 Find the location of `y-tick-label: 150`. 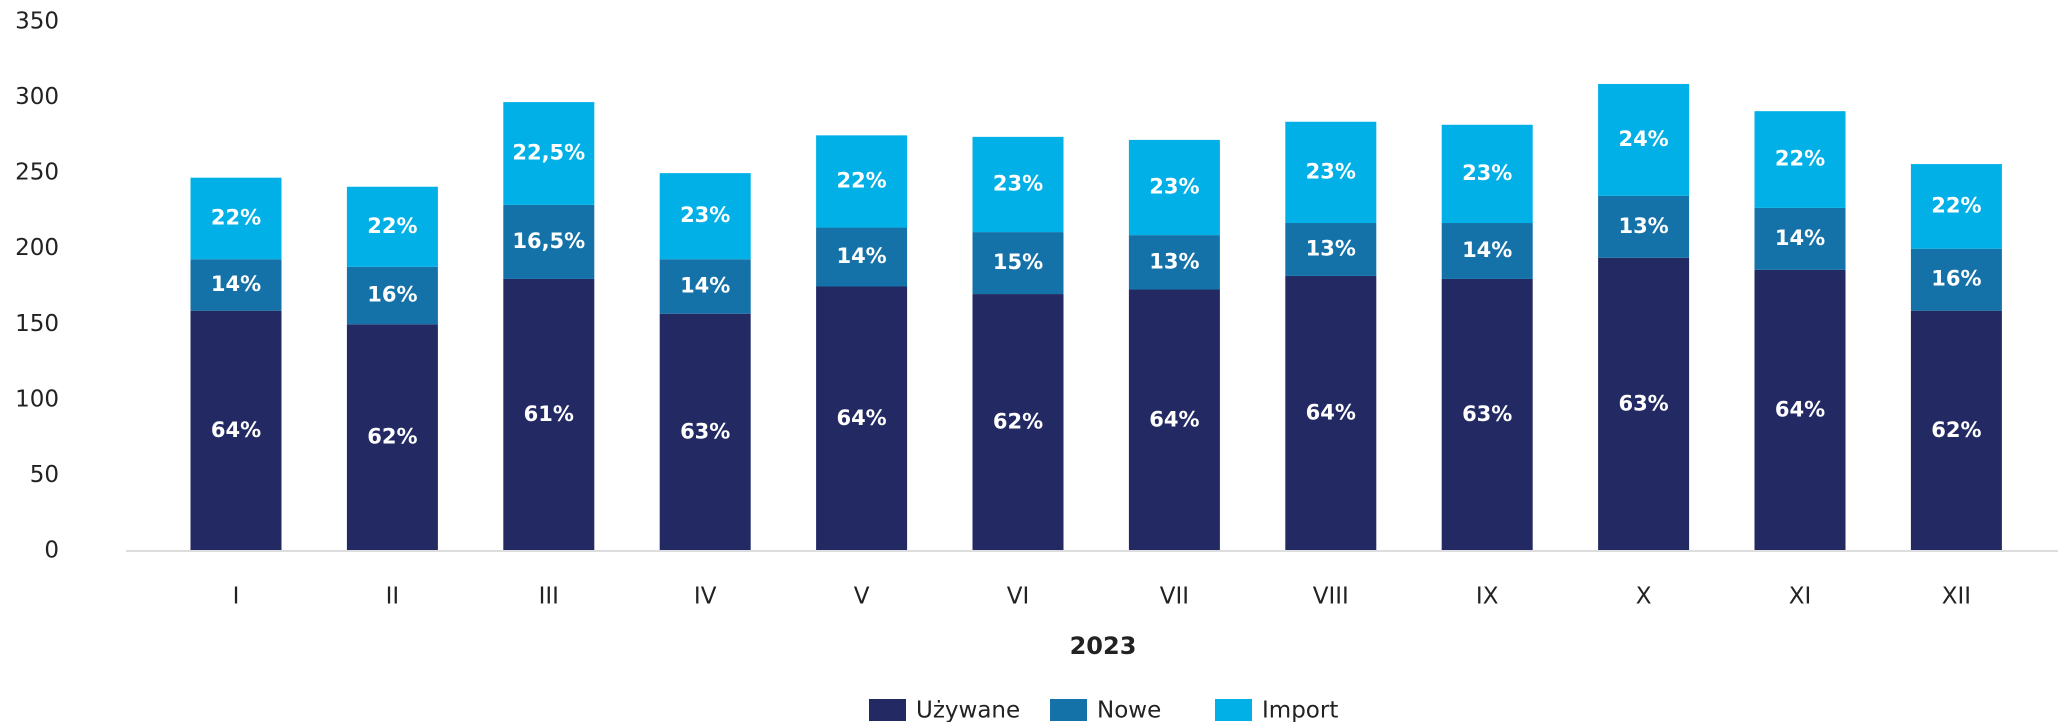

y-tick-label: 150 is located at coordinates (37, 324).